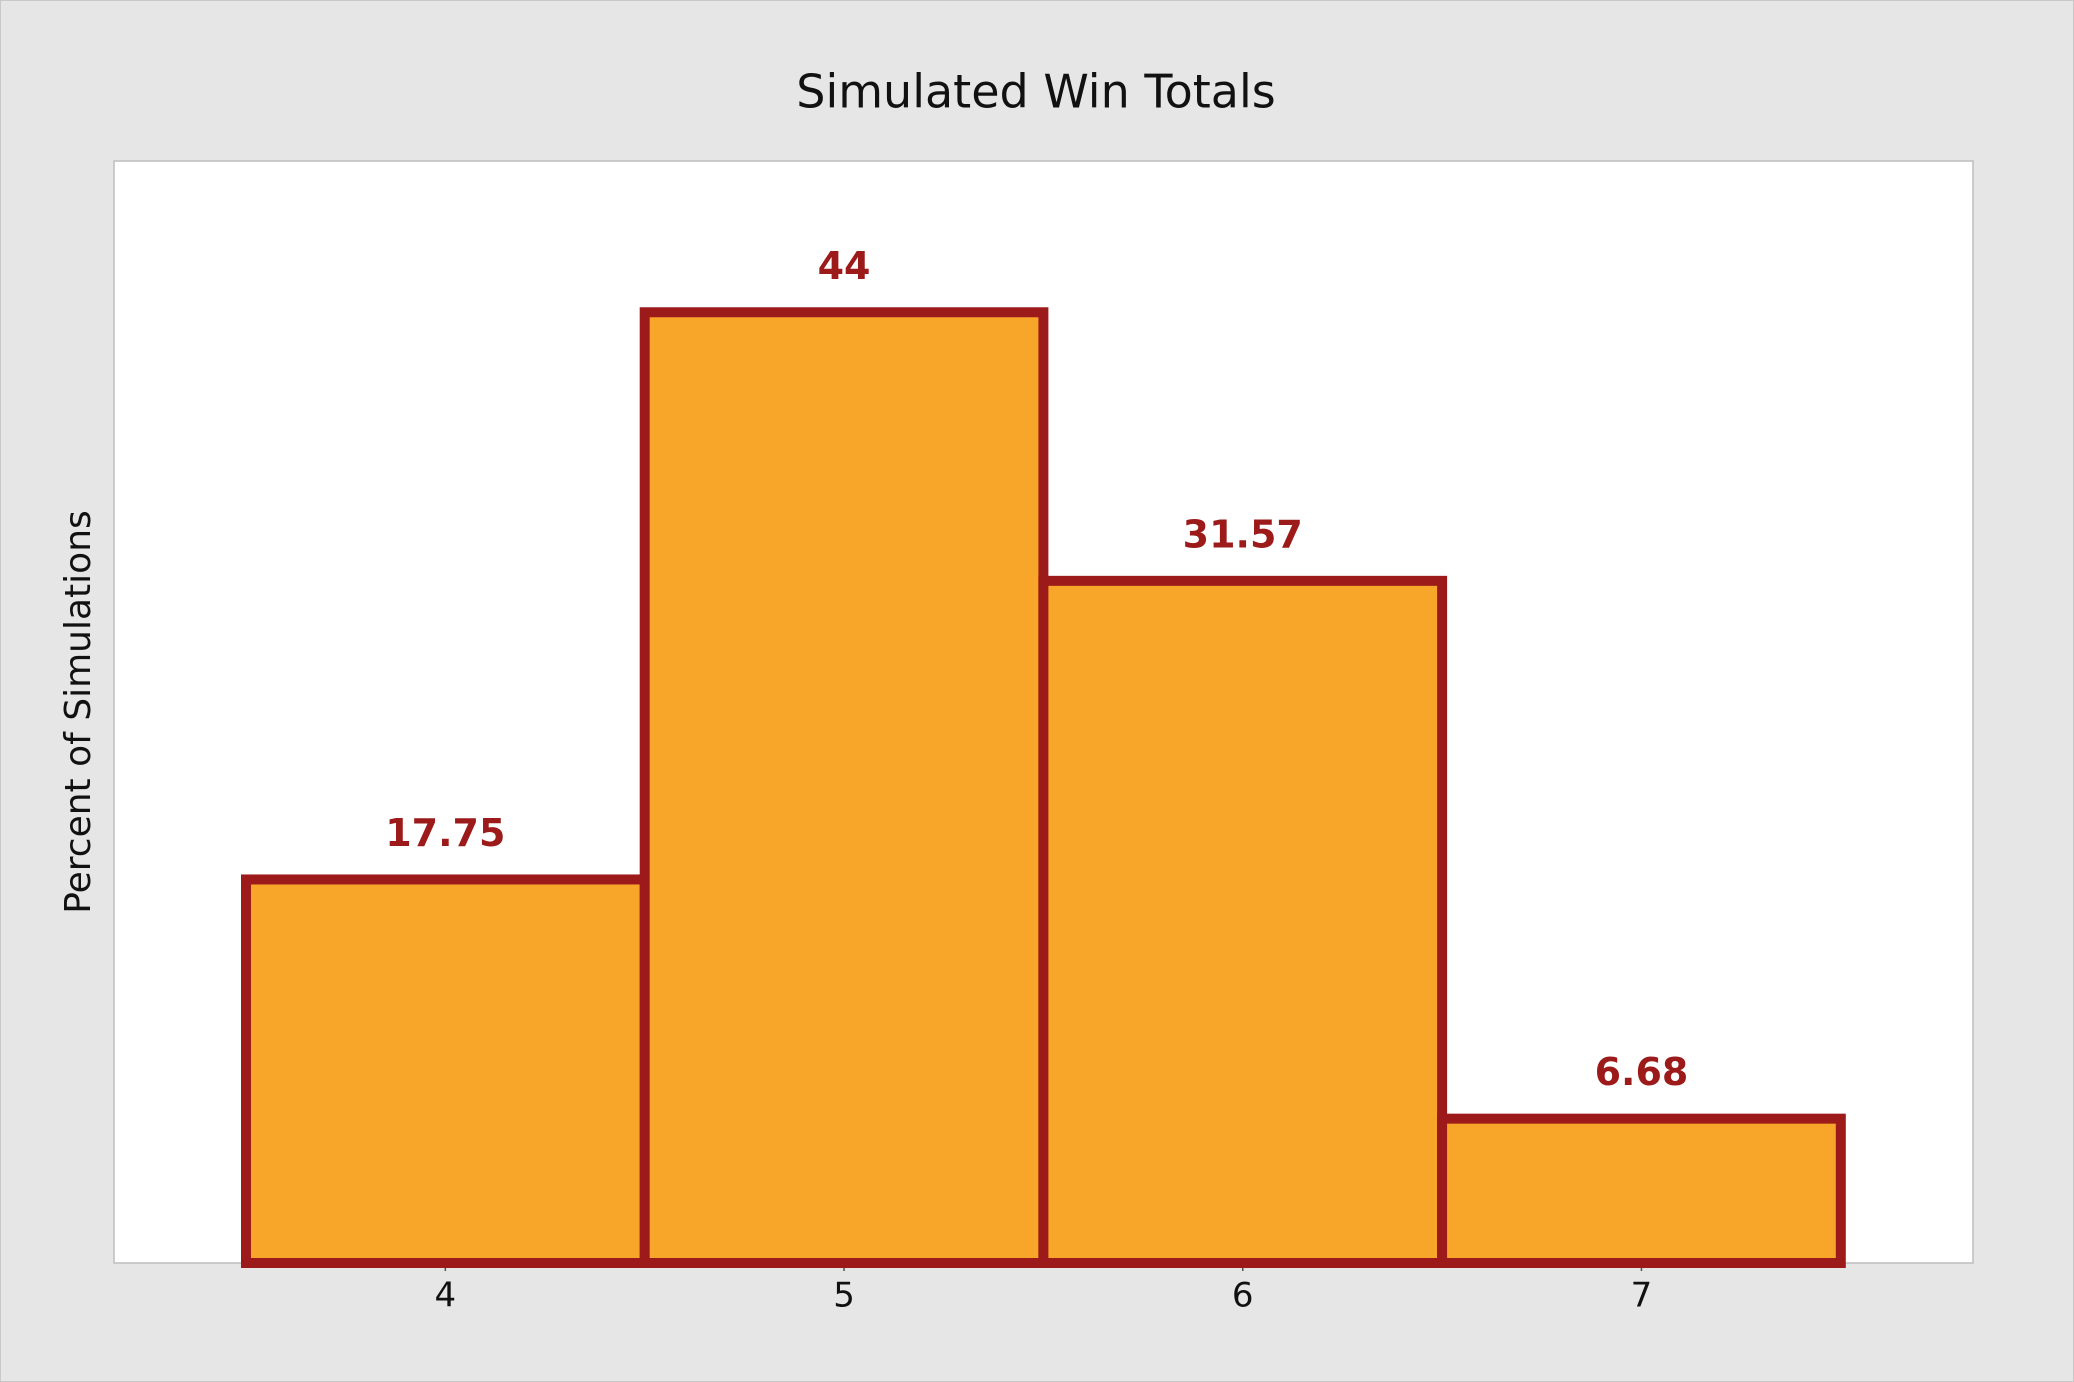  What do you see at coordinates (445, 833) in the screenshot?
I see `value-label: 17.75` at bounding box center [445, 833].